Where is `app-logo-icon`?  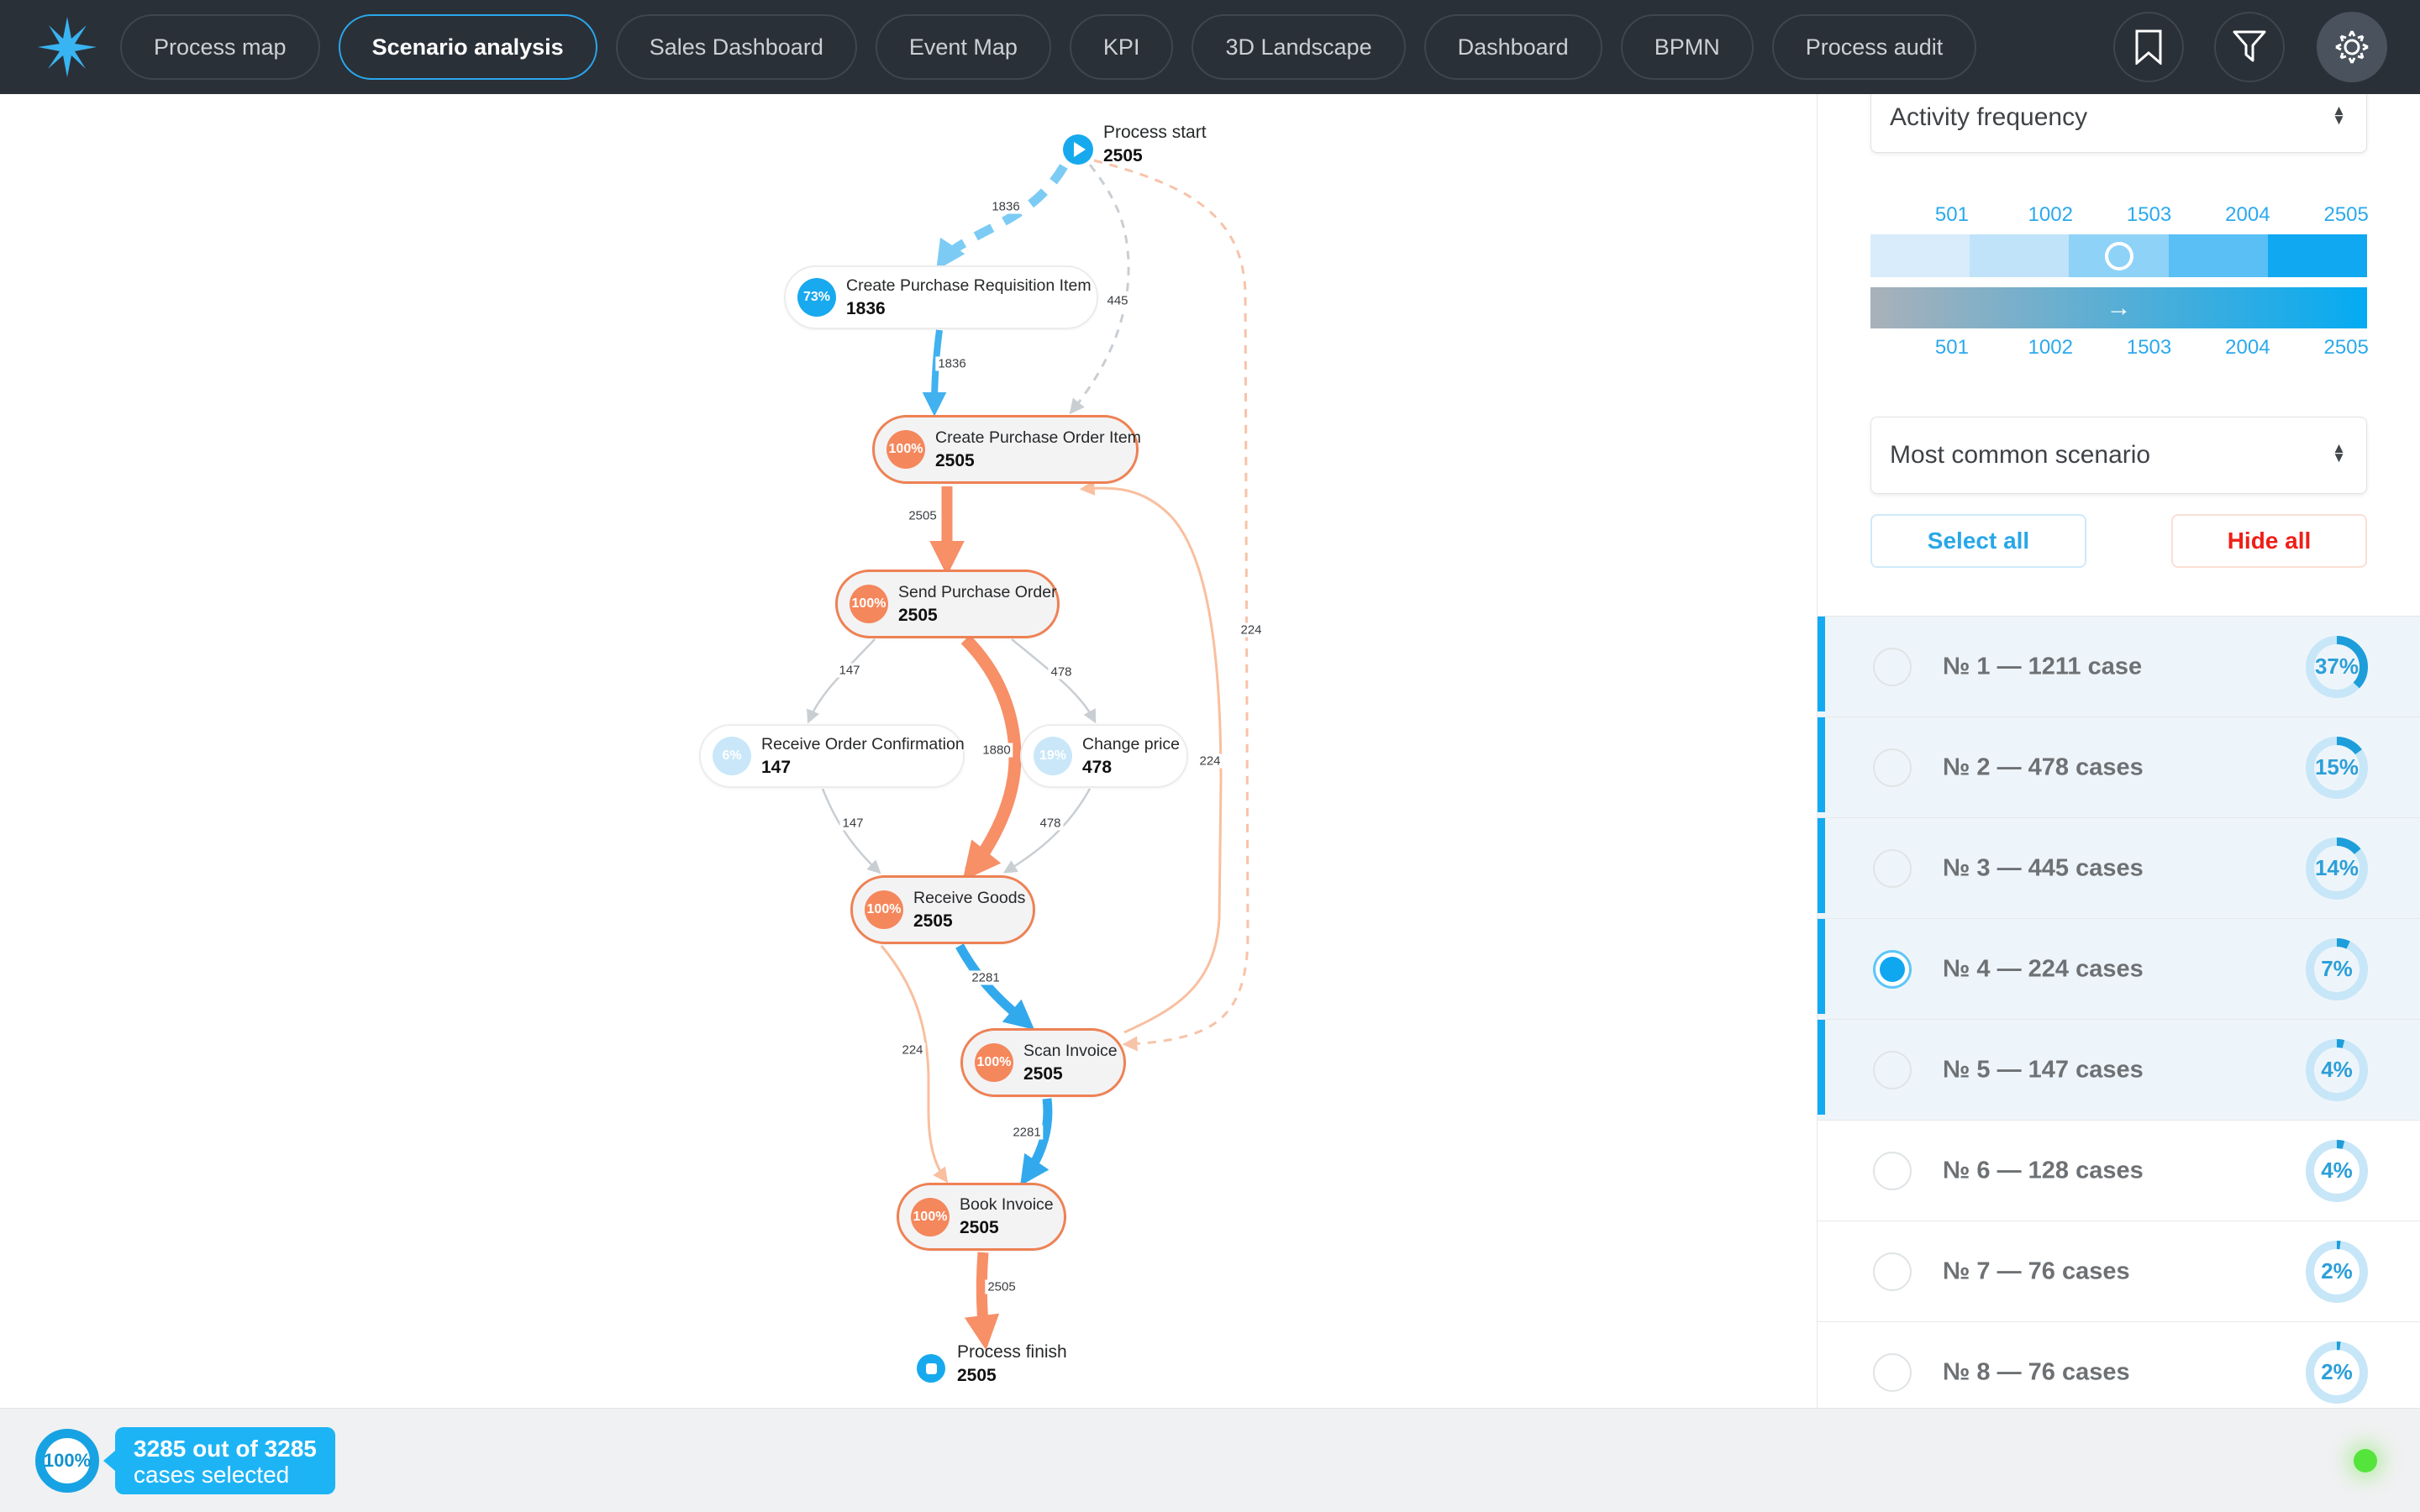 app-logo-icon is located at coordinates (67, 47).